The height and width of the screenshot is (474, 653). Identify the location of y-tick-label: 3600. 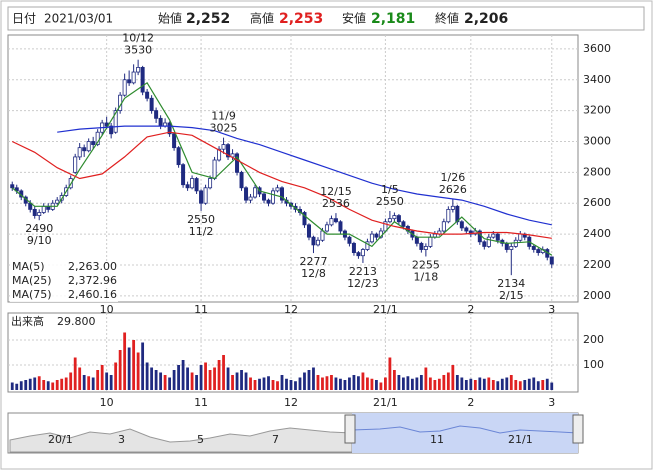
(597, 48).